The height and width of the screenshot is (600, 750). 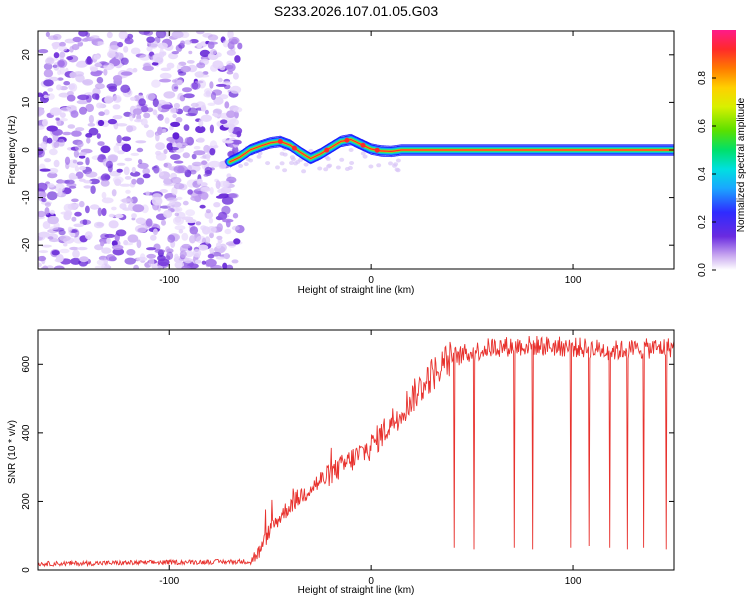 I want to click on track-peak, so click(x=347, y=140).